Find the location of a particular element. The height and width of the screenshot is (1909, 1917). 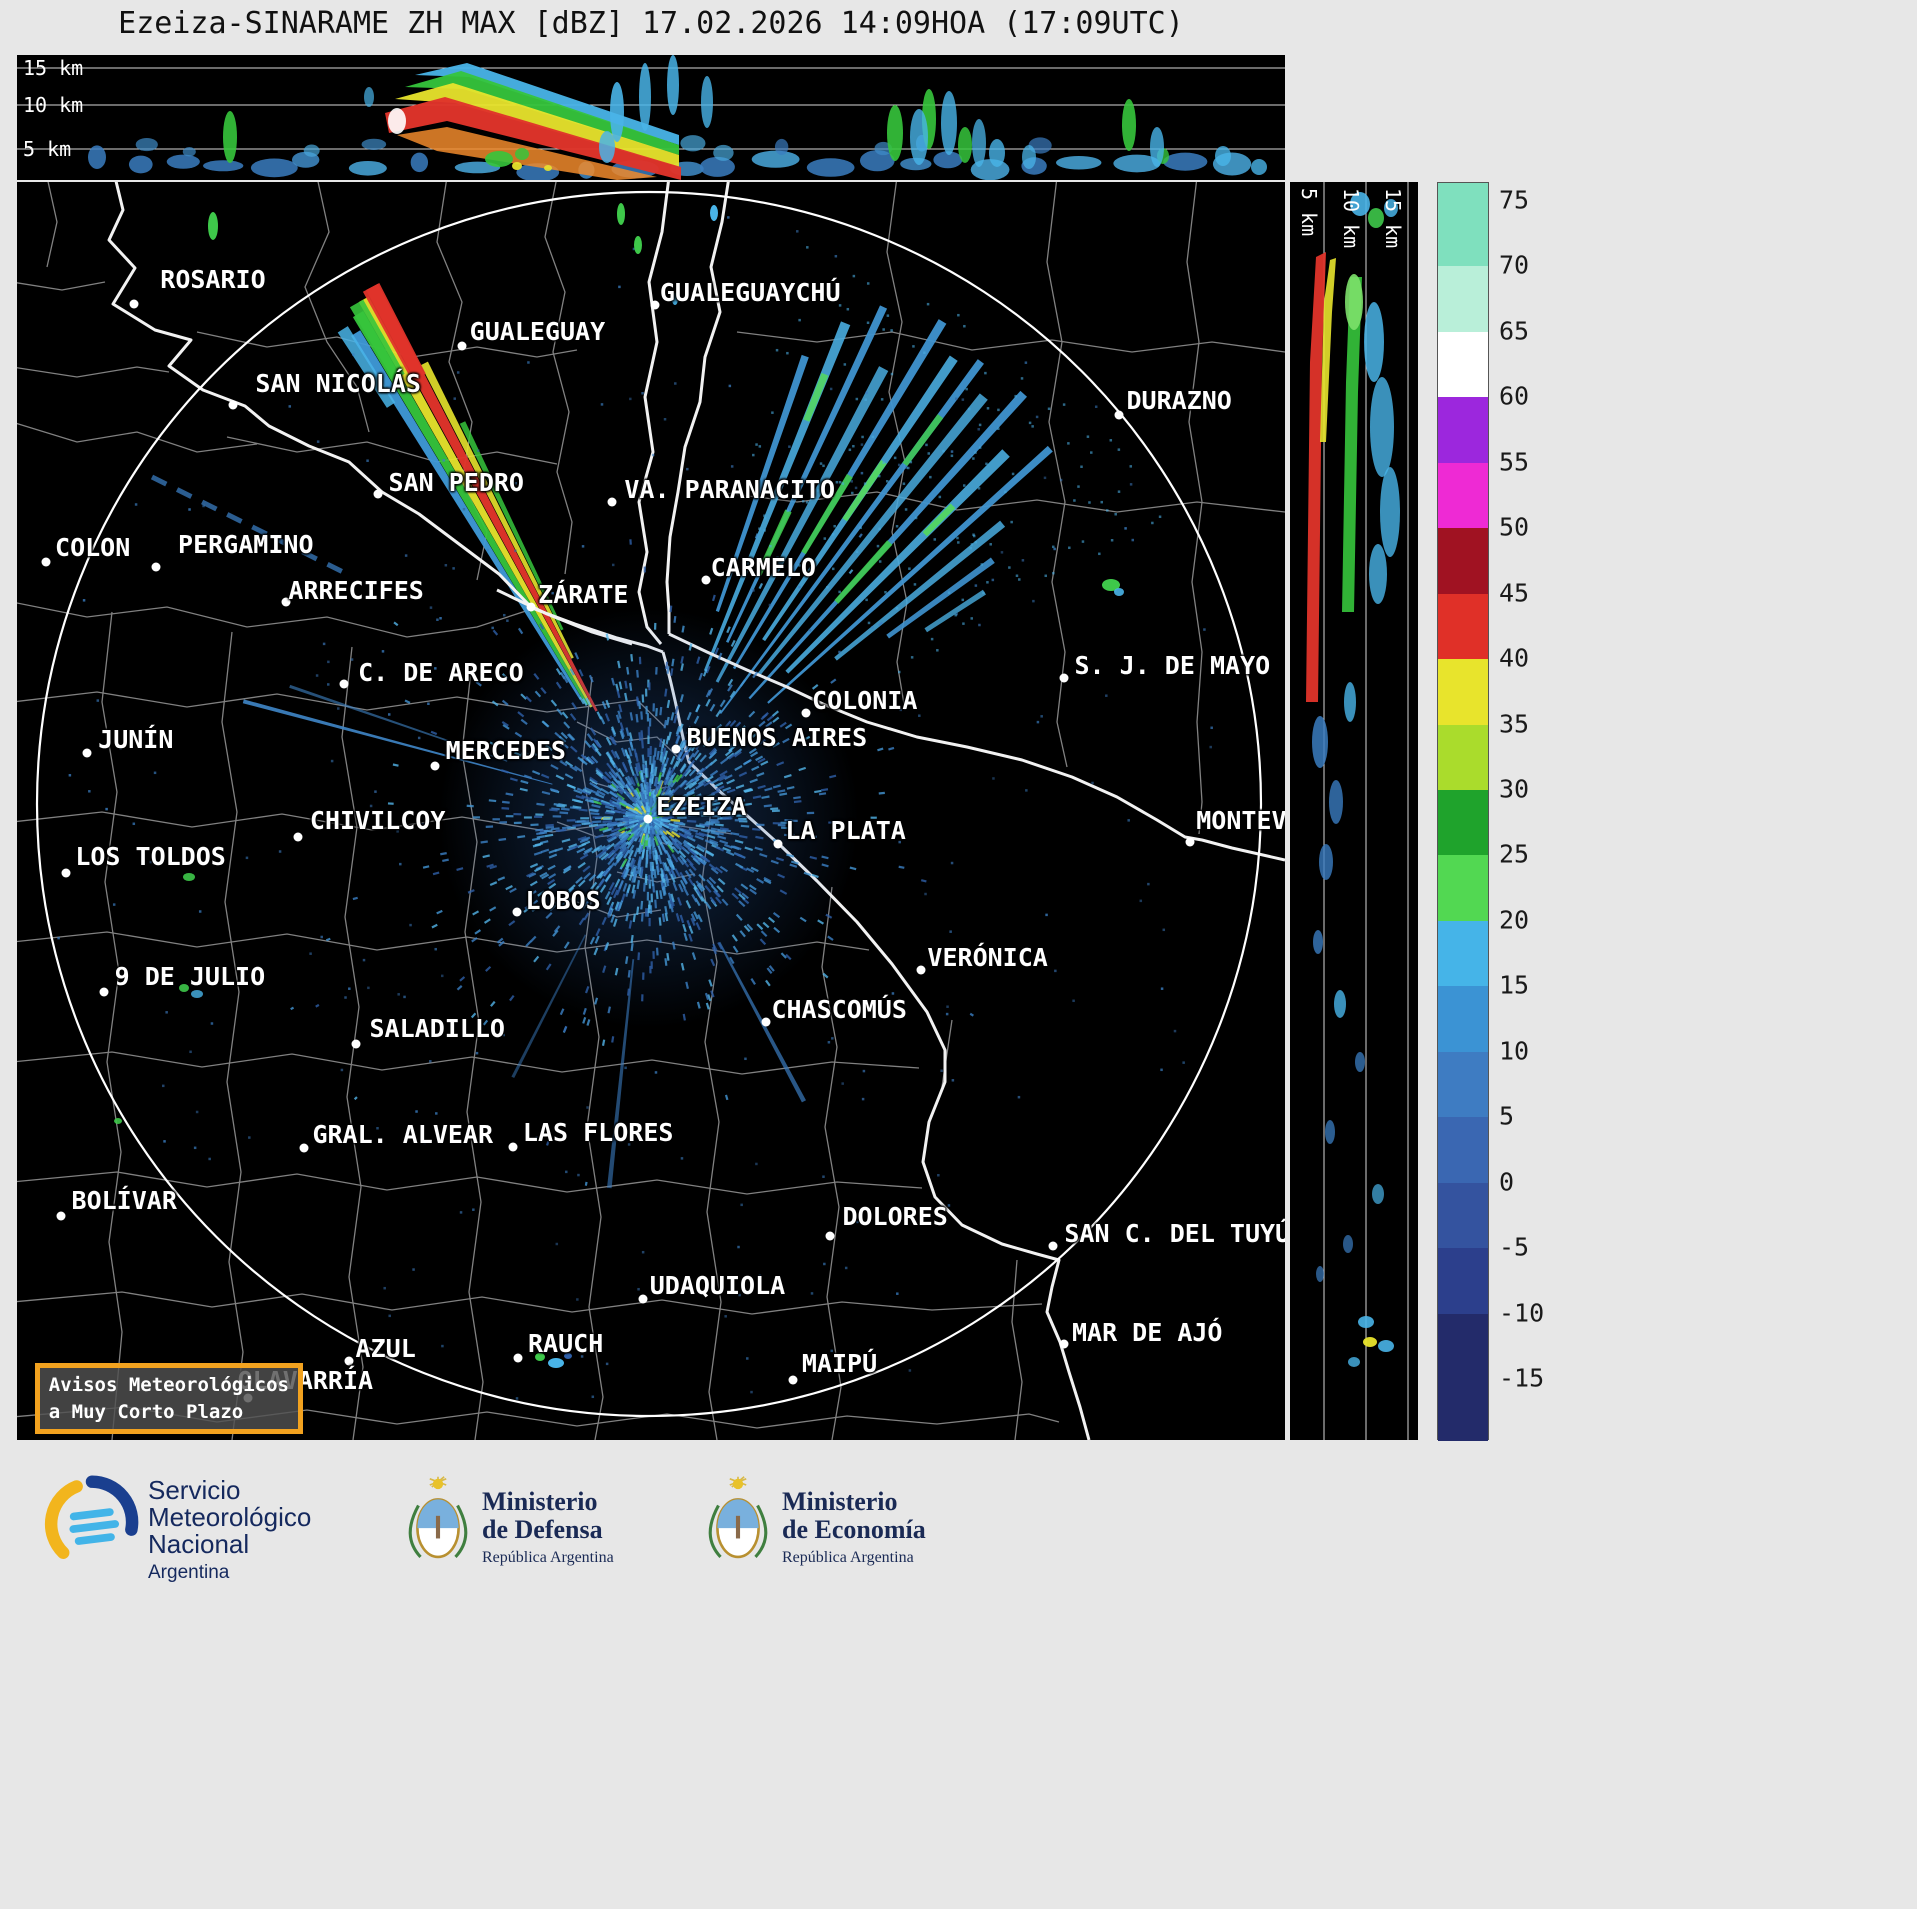

colorbar-tick: 70 is located at coordinates (1514, 265).